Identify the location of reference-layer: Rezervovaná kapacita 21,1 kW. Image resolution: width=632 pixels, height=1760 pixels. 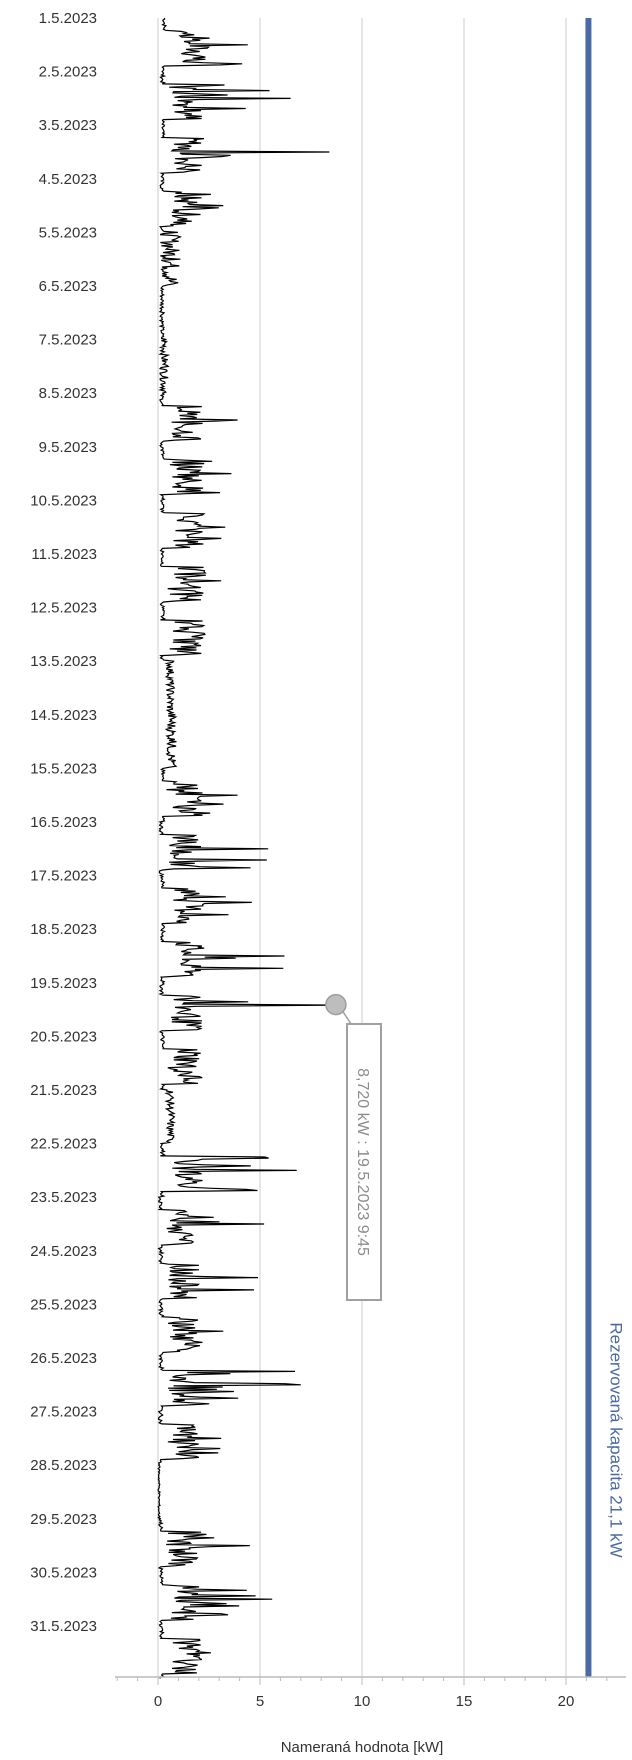
(605, 847).